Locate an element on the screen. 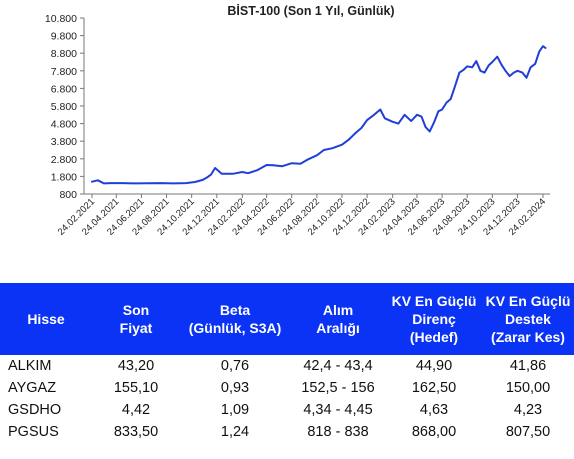  column-header: Hisse is located at coordinates (46, 319).